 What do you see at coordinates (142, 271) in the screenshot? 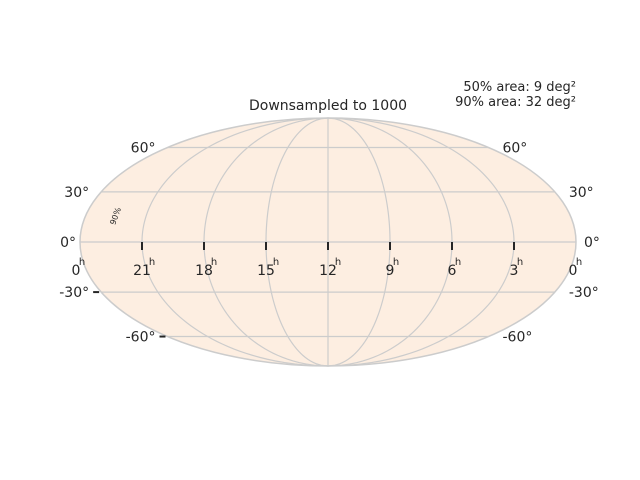
I see `ra-tick-label-21: 21` at bounding box center [142, 271].